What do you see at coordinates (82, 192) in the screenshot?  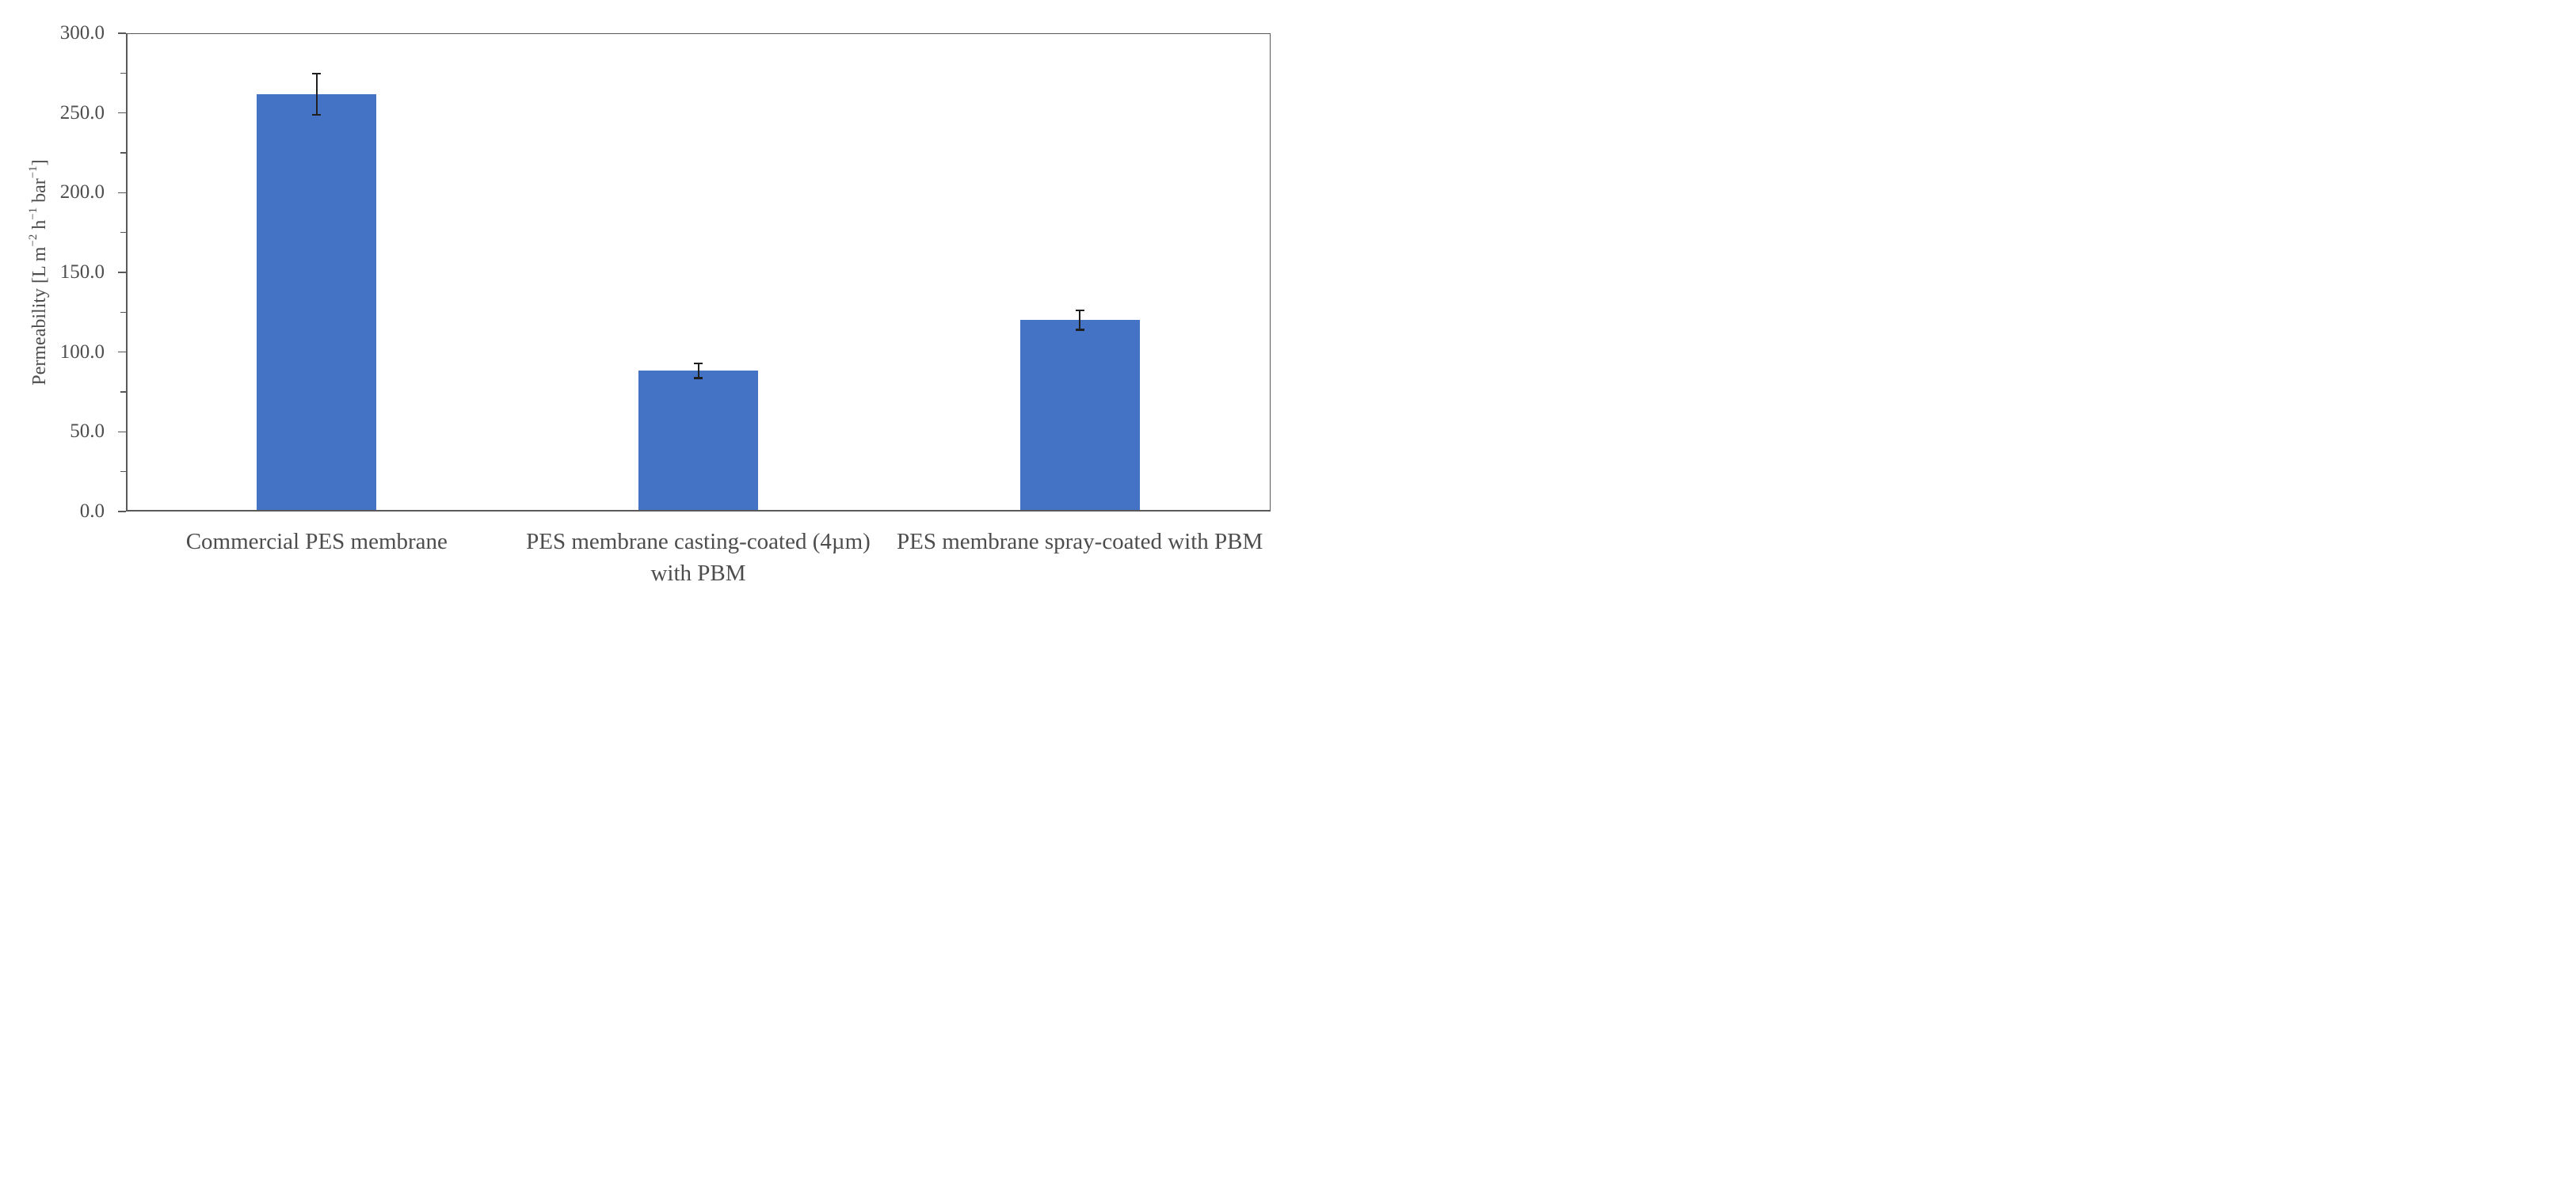 I see `y-axis-tick-label: 200.0` at bounding box center [82, 192].